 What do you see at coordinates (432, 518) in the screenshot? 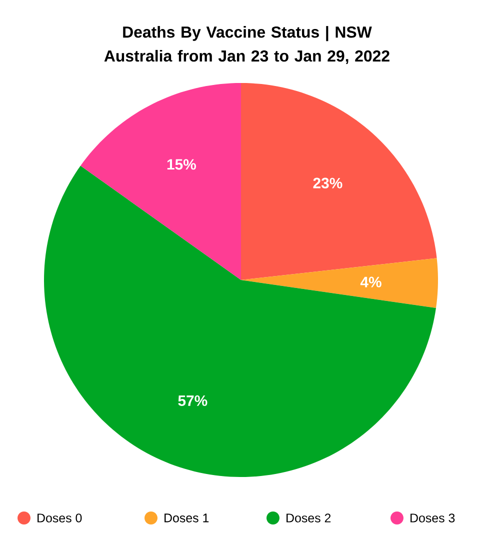
I see `legend-label: Doses 3` at bounding box center [432, 518].